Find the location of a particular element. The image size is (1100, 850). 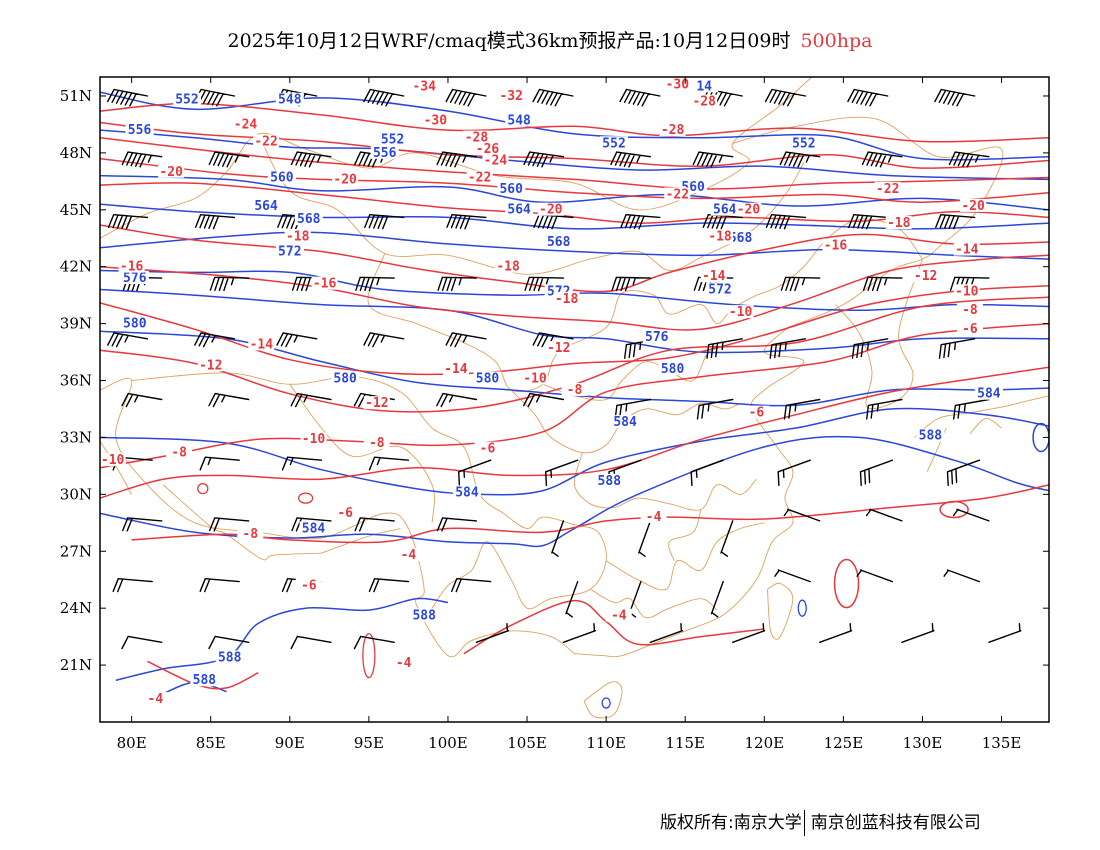

x-tick-label: 105E is located at coordinates (527, 743).